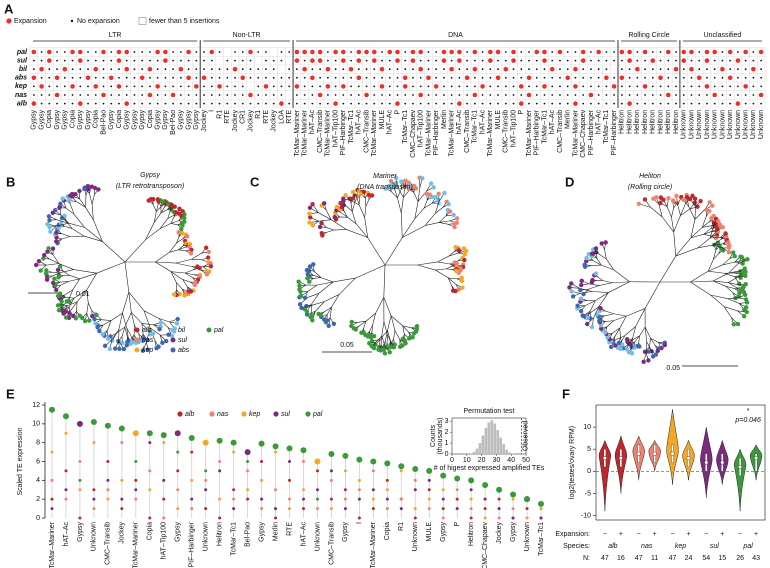 Image resolution: width=770 pixels, height=568 pixels. What do you see at coordinates (72, 119) in the screenshot?
I see `column-label: Copia` at bounding box center [72, 119].